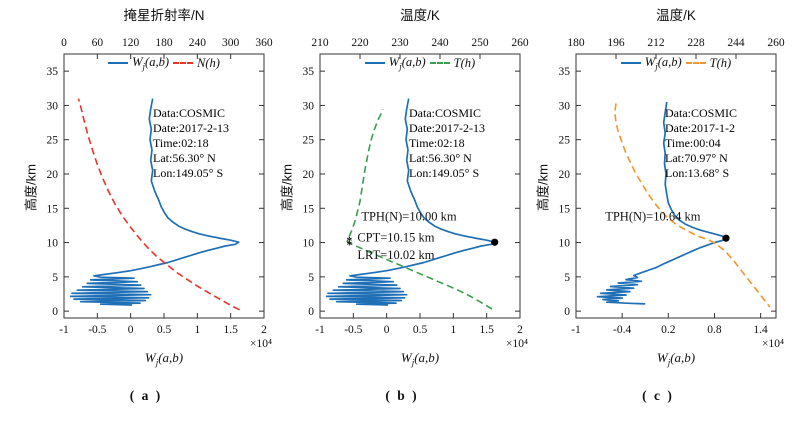 The image size is (800, 424). Describe the element at coordinates (231, 43) in the screenshot. I see `top-tick-label: 300` at that location.